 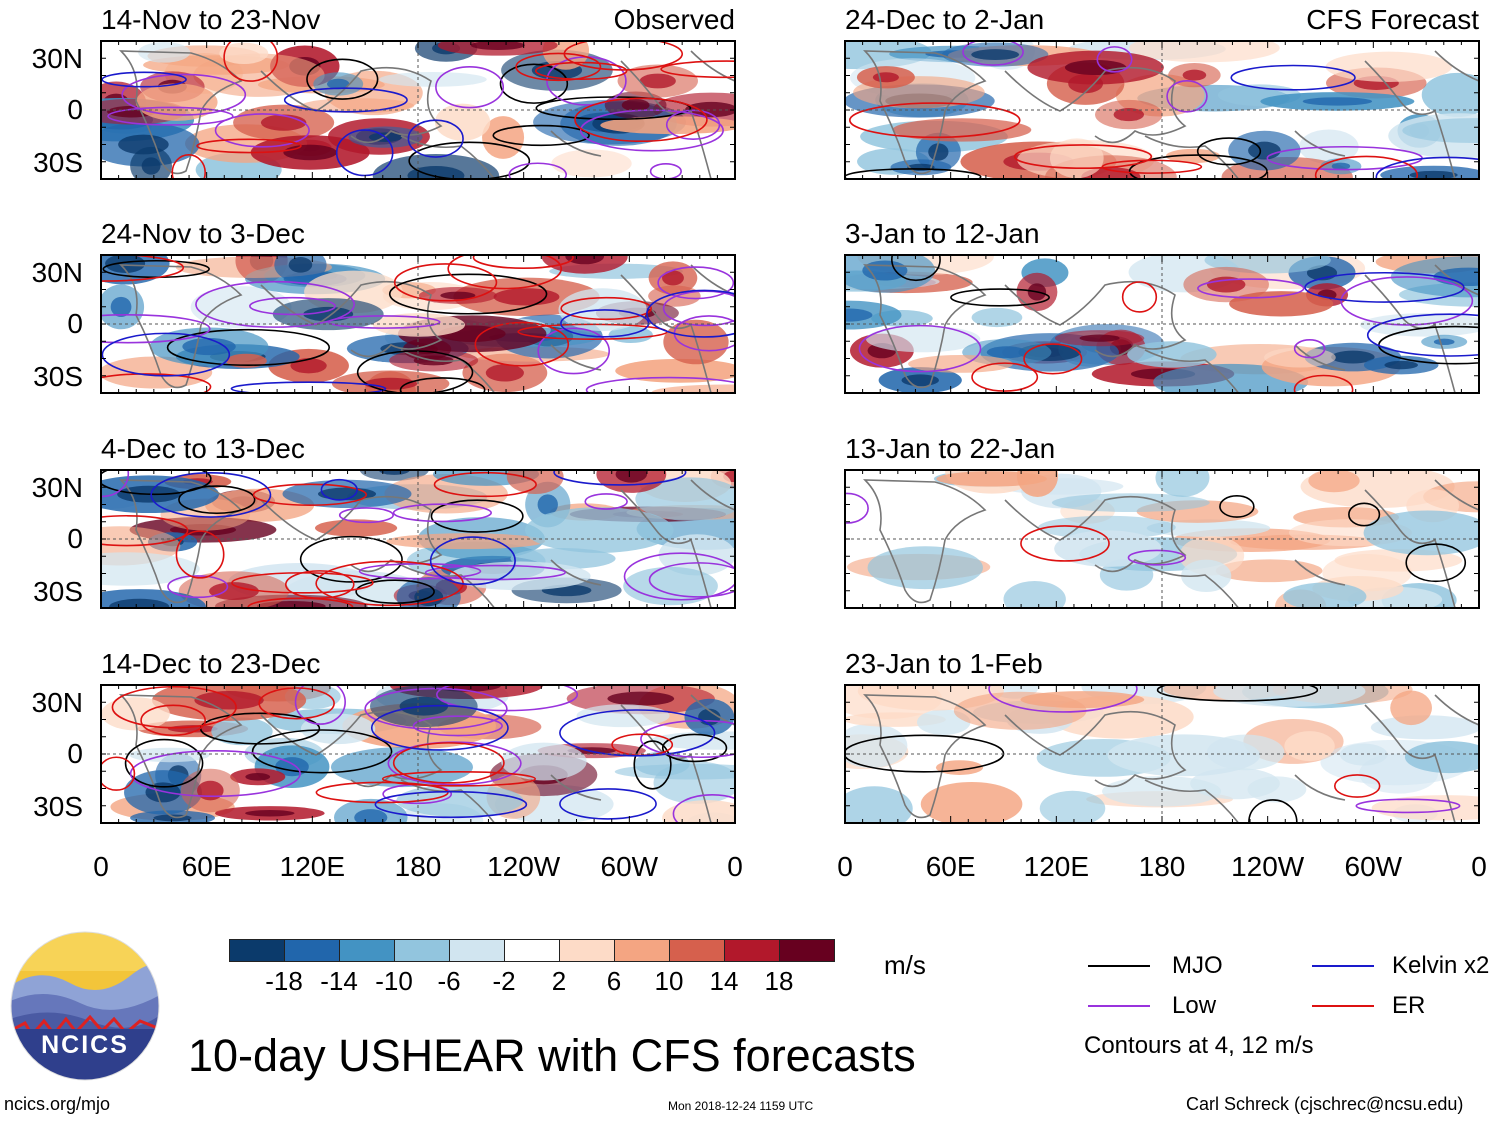 What do you see at coordinates (418, 866) in the screenshot?
I see `x-tick-label: 180` at bounding box center [418, 866].